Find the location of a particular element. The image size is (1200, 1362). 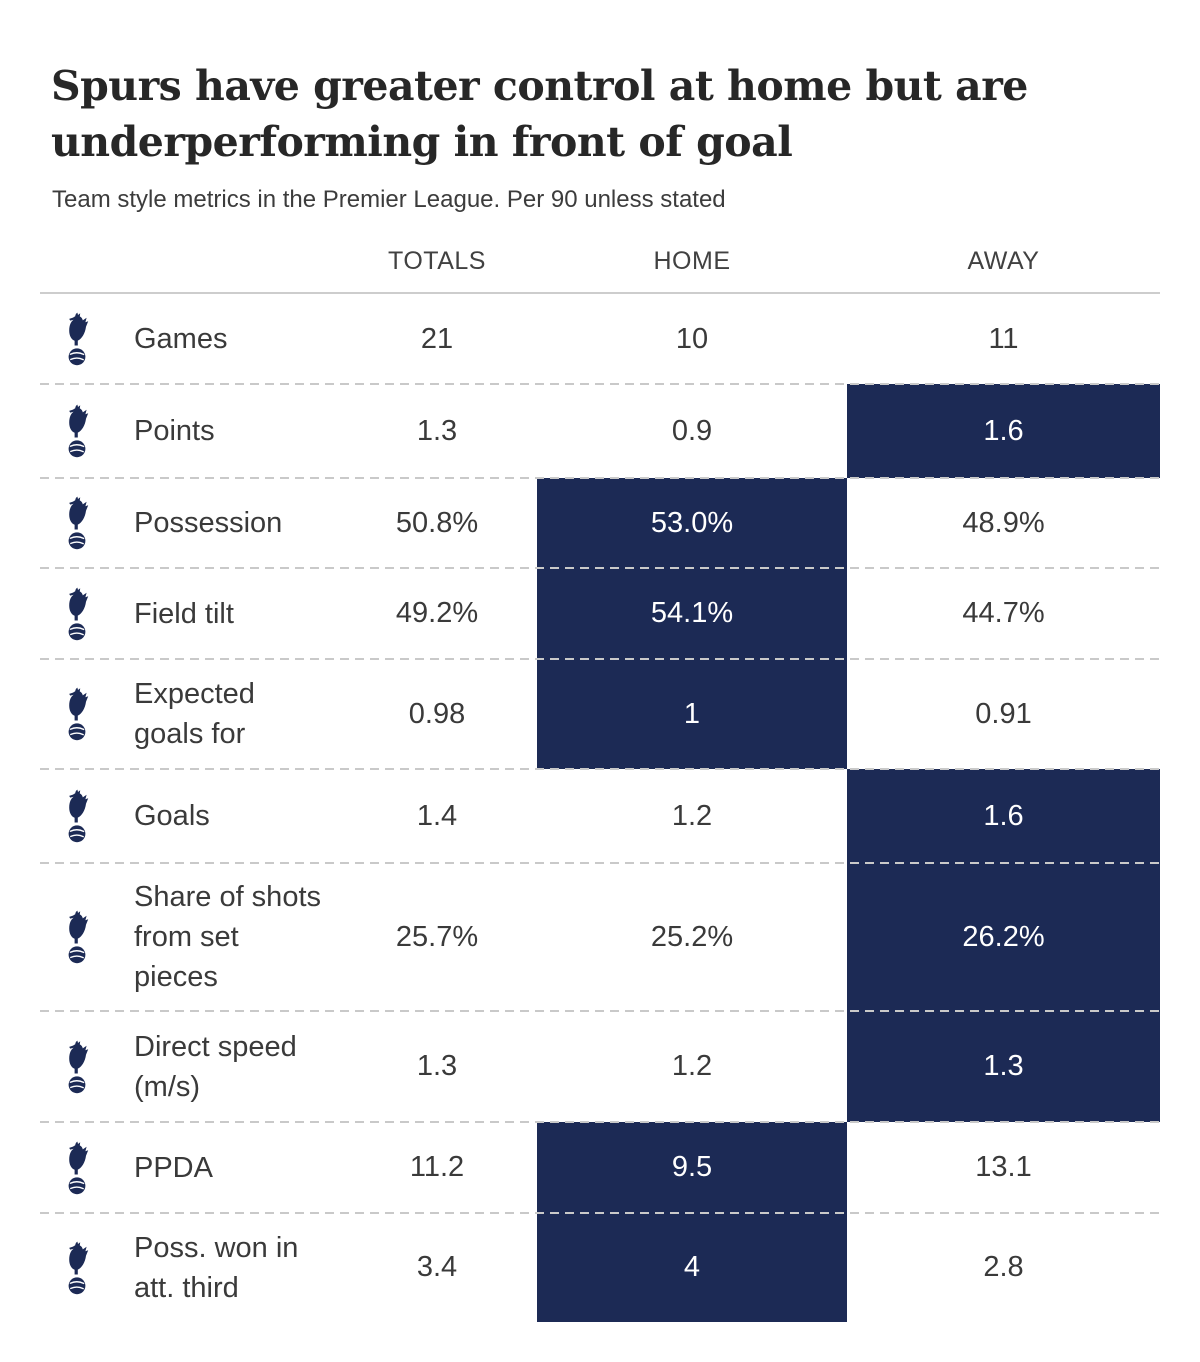

value-home: 53.0% is located at coordinates (692, 523).